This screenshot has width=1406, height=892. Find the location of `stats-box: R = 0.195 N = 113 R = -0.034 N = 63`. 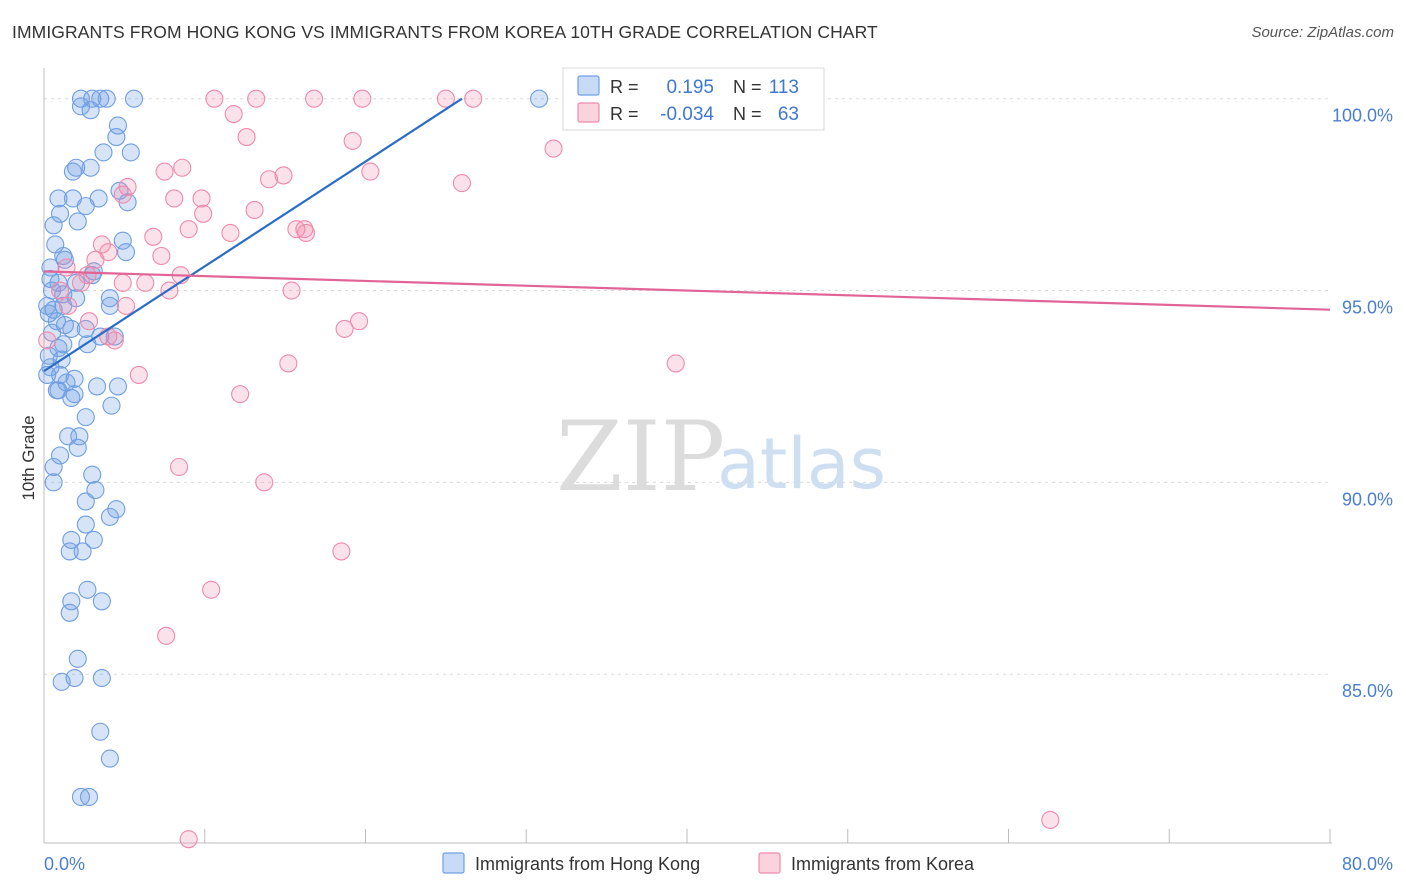

stats-box: R = 0.195 N = 113 R = -0.034 N = 63 is located at coordinates (693, 99).